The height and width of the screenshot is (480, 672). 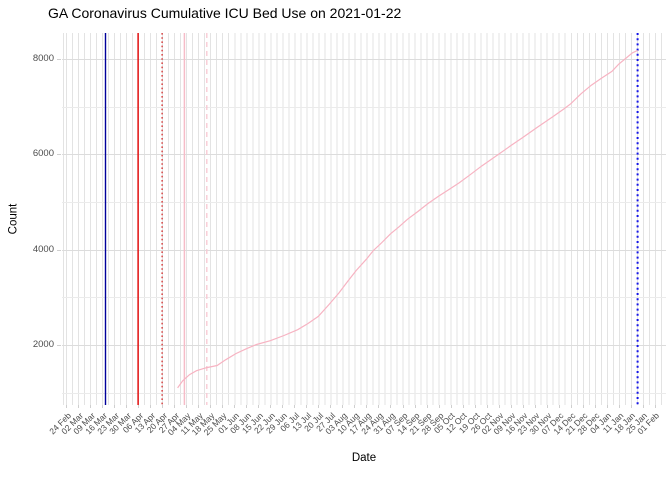 I want to click on y-tick-label: 6000, so click(x=43, y=154).